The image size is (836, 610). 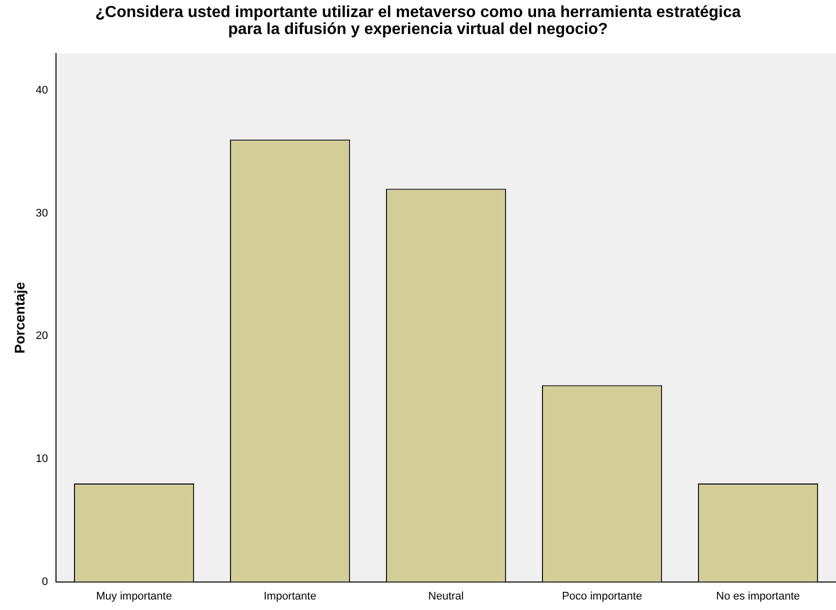 What do you see at coordinates (418, 22) in the screenshot?
I see `chart-title: ¿Considera usted importante utilizar el metaverso como una herramienta estratégica para la difusión y experiencia virtual del negocio?` at bounding box center [418, 22].